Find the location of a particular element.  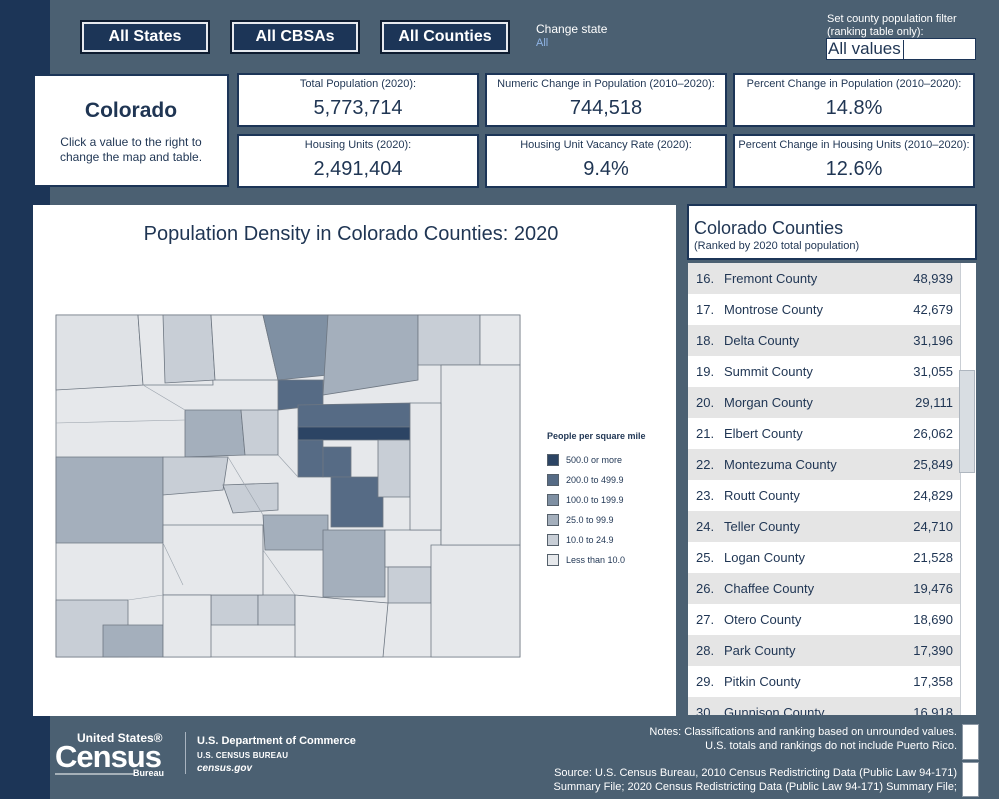

county-pueblo is located at coordinates (354, 563).